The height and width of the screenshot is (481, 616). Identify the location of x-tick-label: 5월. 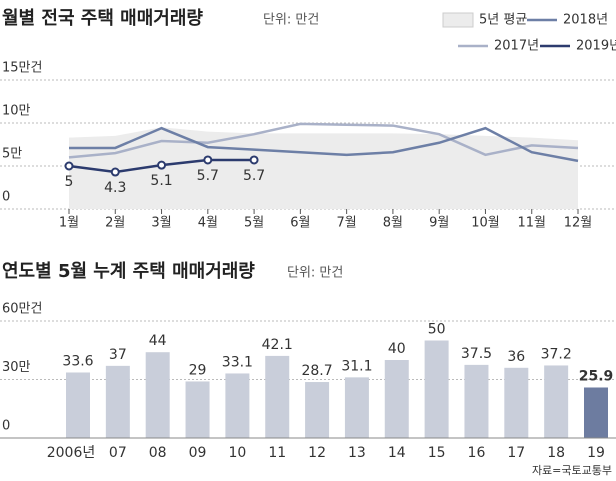
(254, 223).